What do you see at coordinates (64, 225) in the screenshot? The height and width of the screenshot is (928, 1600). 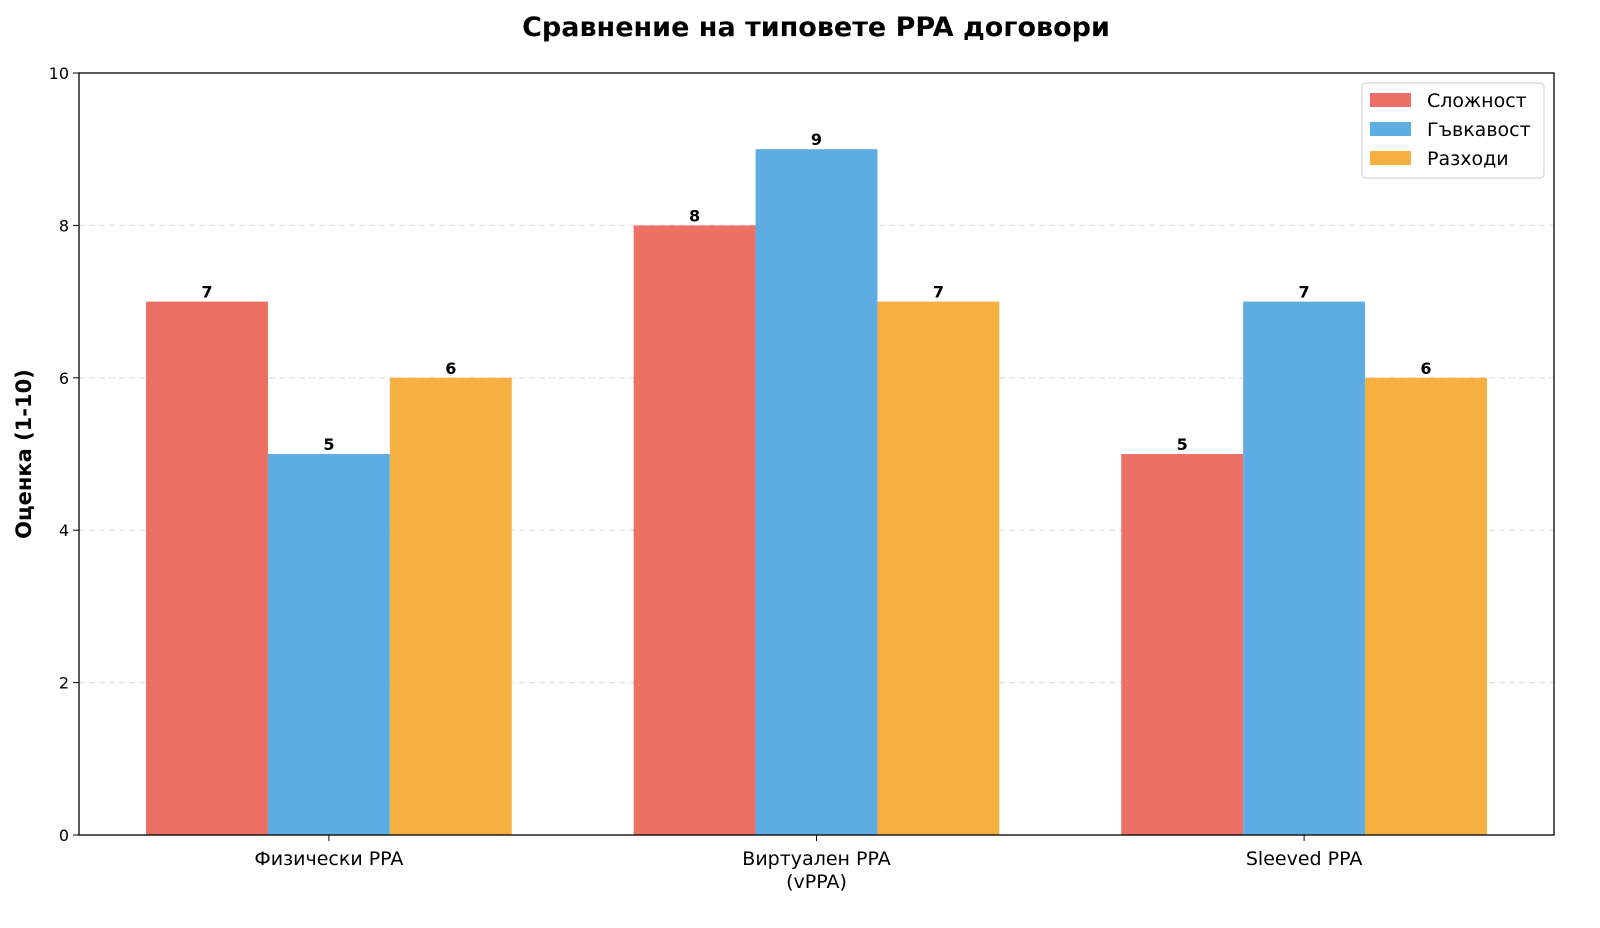 I see `y-tick-label: 8` at bounding box center [64, 225].